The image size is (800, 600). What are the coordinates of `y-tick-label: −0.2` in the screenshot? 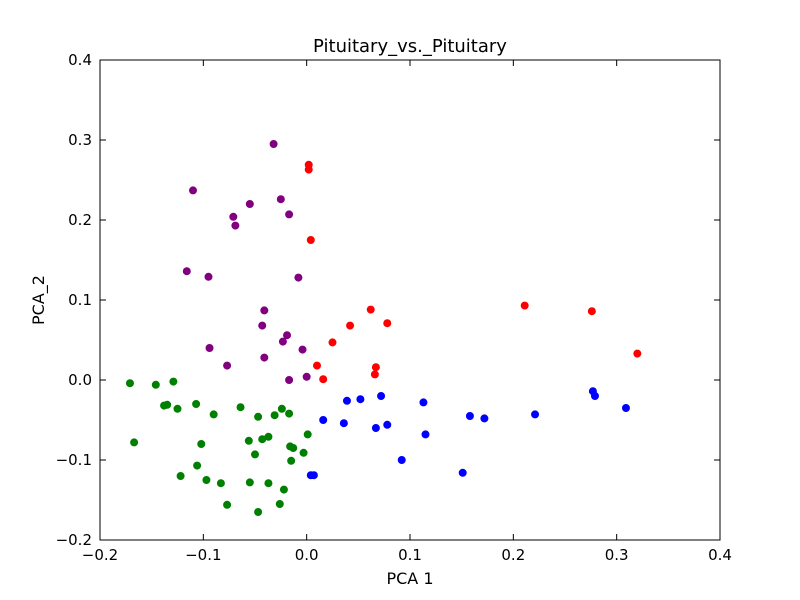 It's located at (74, 540).